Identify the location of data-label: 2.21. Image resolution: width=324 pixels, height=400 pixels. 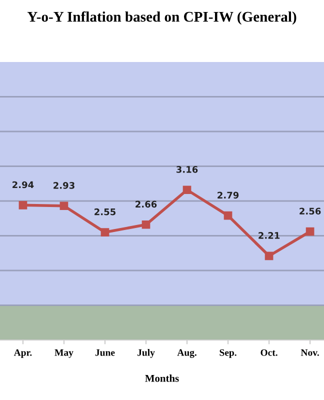
(269, 235).